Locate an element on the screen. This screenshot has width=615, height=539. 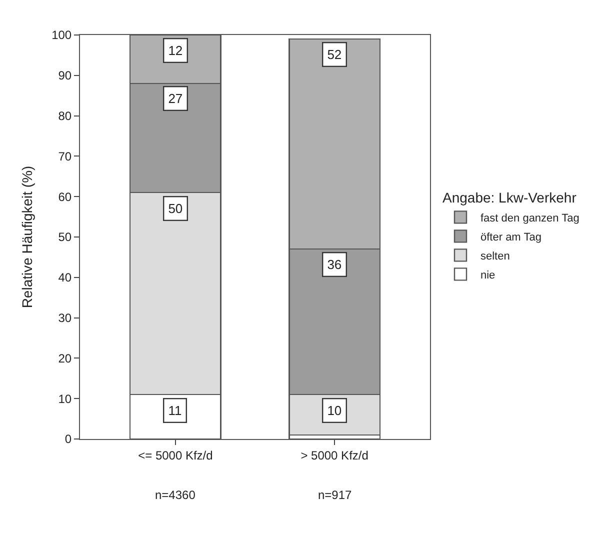
legend-label: öfter am Tag is located at coordinates (511, 237).